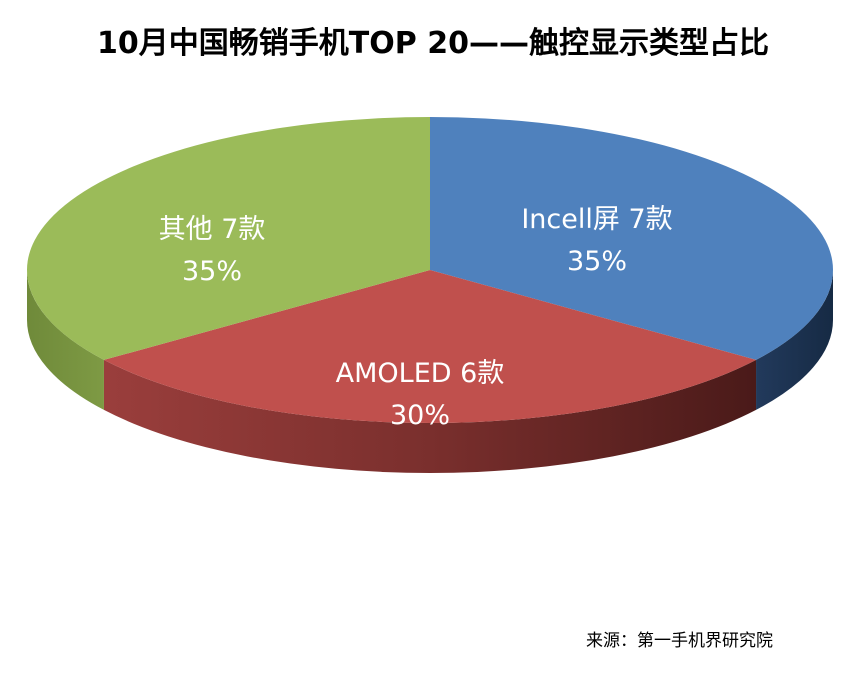  What do you see at coordinates (597, 261) in the screenshot?
I see `slice-percent-1: 35%` at bounding box center [597, 261].